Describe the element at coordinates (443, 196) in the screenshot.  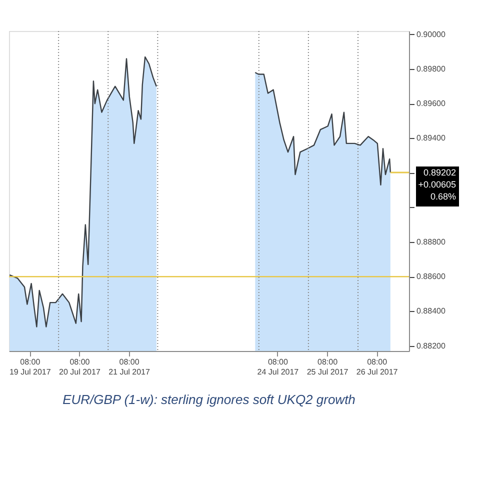
I see `text: 0.68%` at that location.